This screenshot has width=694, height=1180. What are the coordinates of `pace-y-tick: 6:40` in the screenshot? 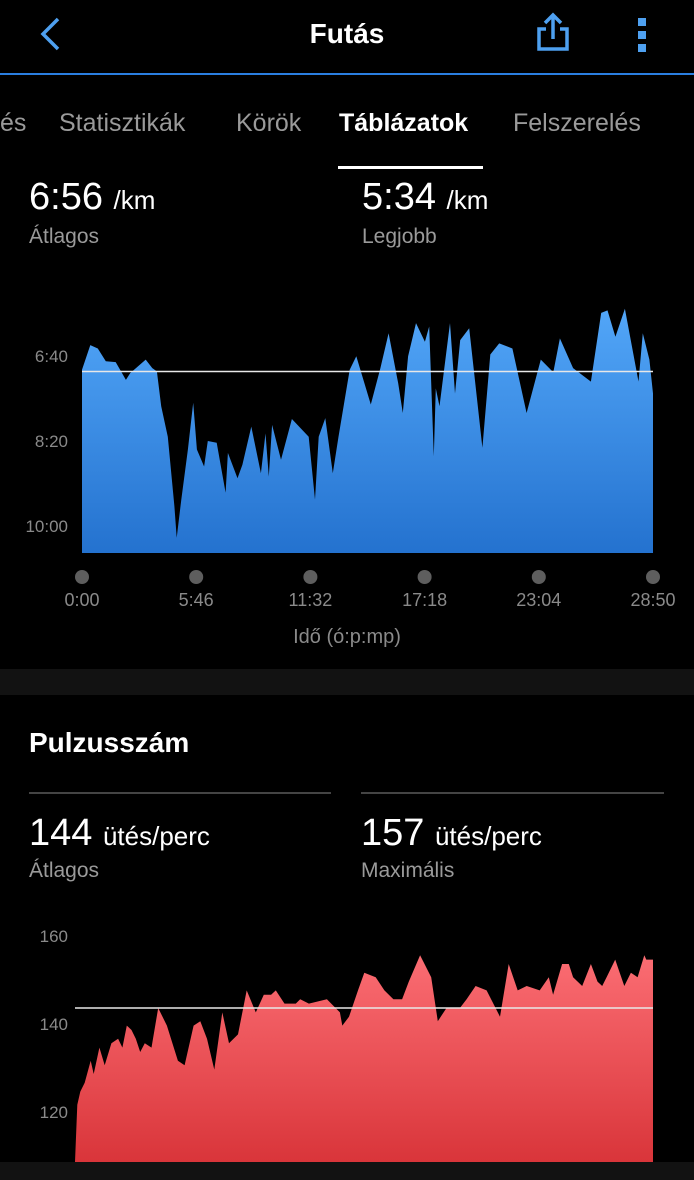 It's located at (51, 356).